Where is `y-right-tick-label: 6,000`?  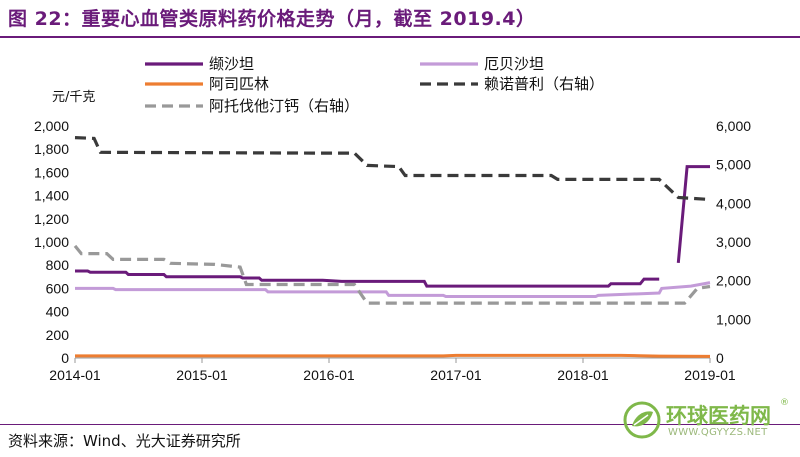
y-right-tick-label: 6,000 is located at coordinates (733, 126).